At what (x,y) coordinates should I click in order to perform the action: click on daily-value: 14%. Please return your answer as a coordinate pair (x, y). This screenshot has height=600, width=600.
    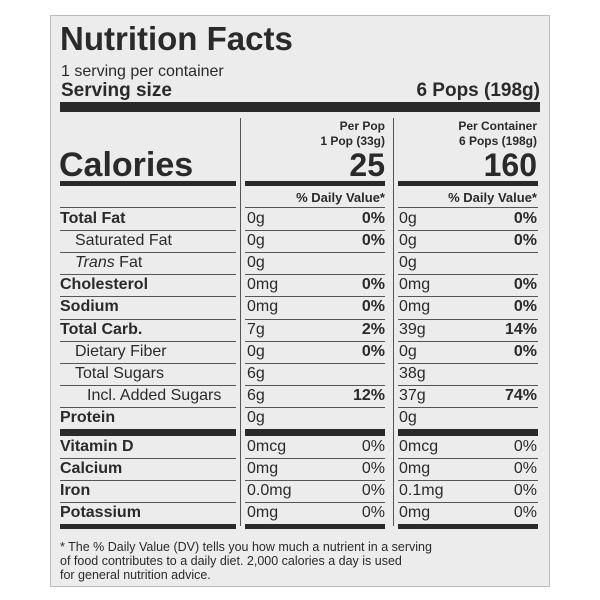
    Looking at the image, I should click on (520, 329).